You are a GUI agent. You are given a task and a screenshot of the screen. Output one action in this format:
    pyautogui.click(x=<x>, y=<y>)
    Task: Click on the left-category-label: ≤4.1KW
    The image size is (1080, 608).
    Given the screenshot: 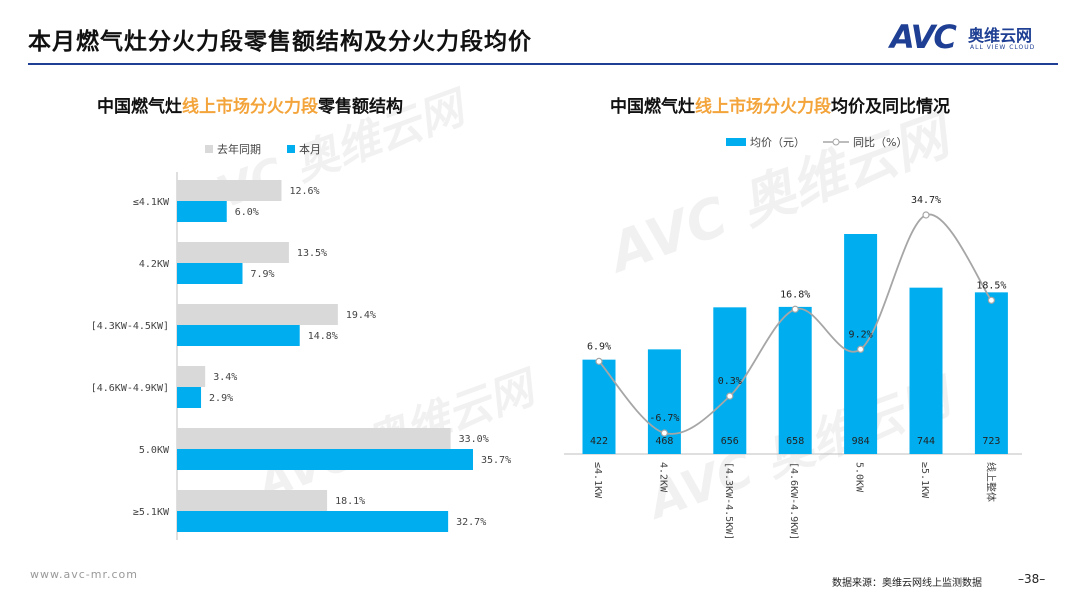 What is the action you would take?
    pyautogui.click(x=151, y=202)
    